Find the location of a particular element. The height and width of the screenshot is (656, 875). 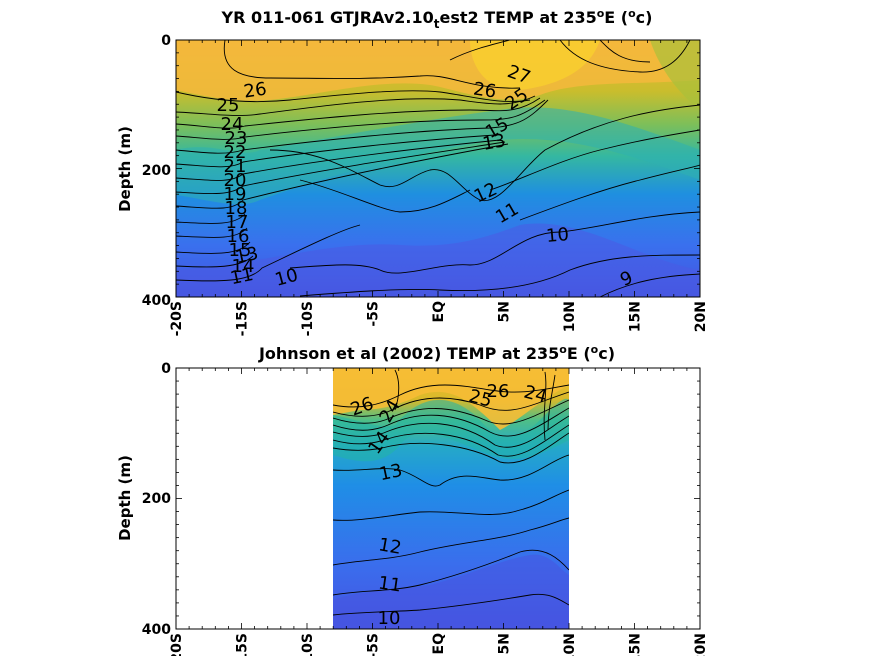

contour-label: 18 is located at coordinates (236, 208).